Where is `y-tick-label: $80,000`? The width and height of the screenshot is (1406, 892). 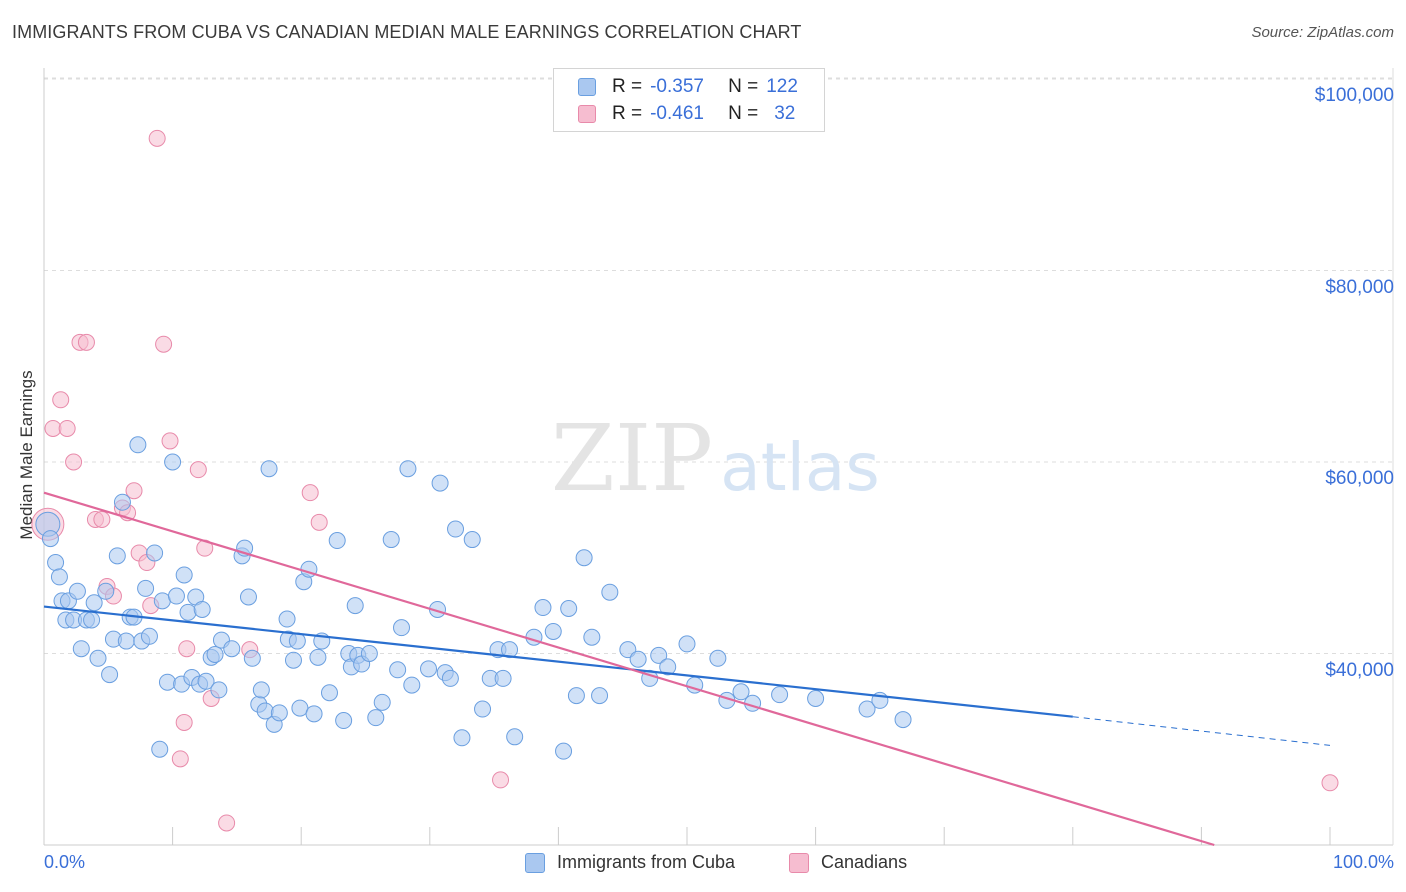 y-tick-label: $80,000 is located at coordinates (1359, 287).